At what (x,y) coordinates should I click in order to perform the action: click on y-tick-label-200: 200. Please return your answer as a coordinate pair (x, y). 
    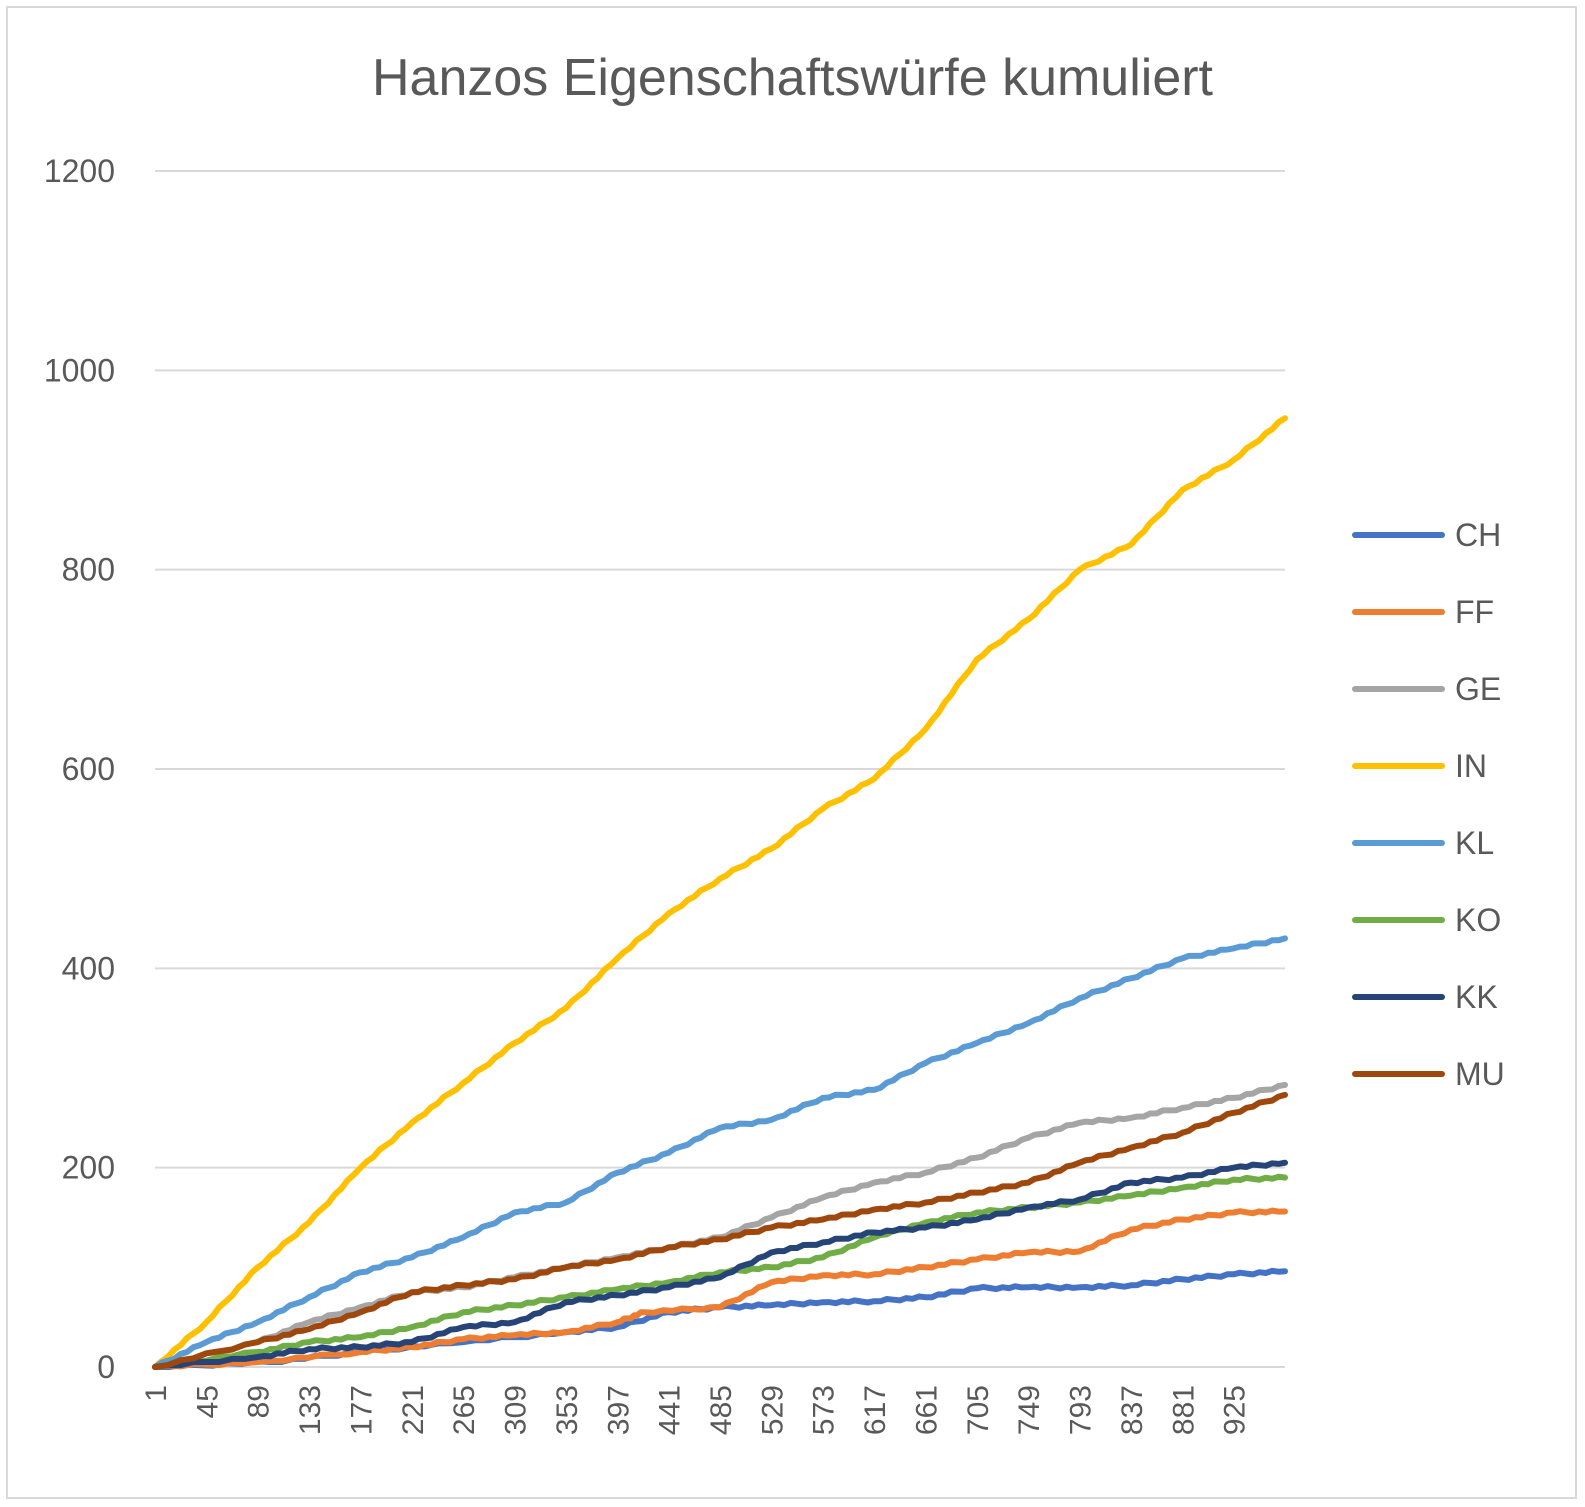
    Looking at the image, I should click on (88, 1168).